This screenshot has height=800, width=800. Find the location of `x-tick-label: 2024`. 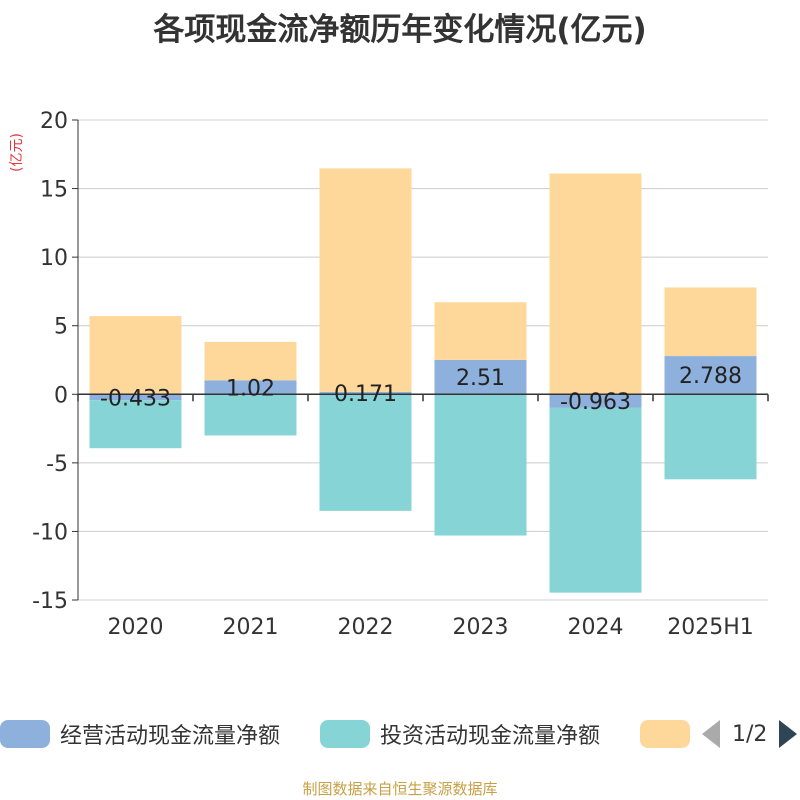

x-tick-label: 2024 is located at coordinates (596, 627).